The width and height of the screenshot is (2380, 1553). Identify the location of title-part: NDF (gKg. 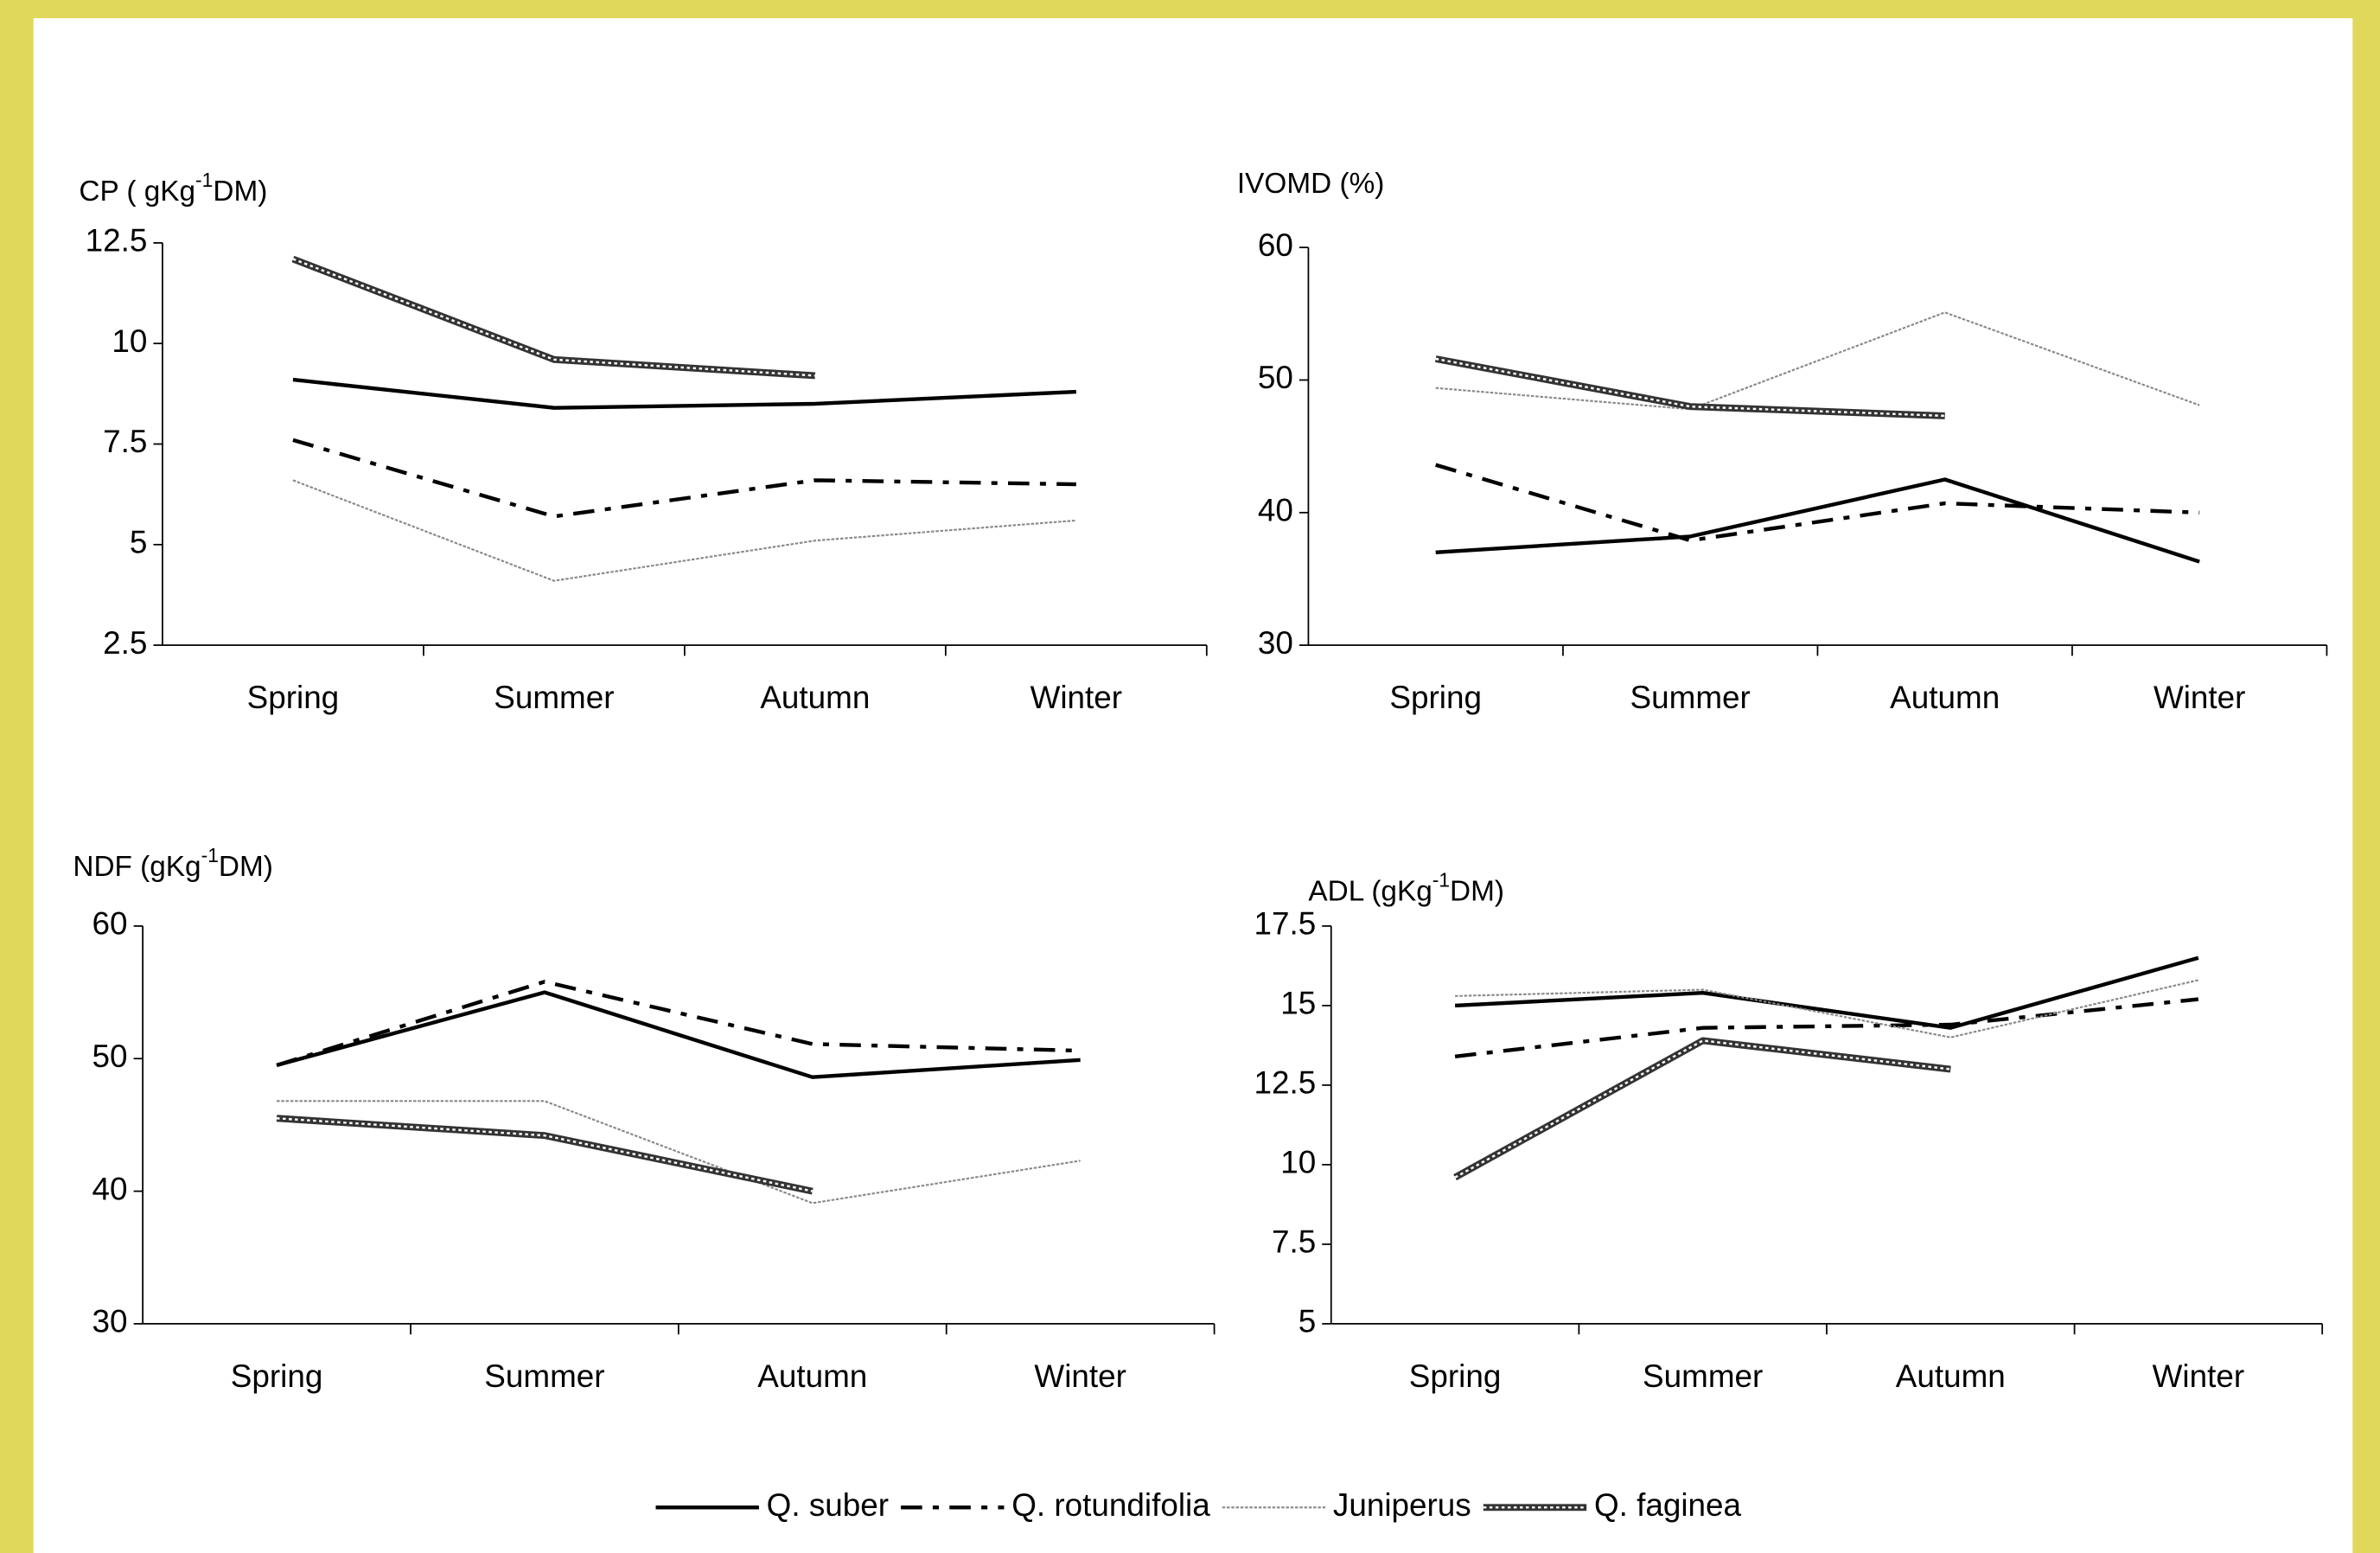
(137, 867).